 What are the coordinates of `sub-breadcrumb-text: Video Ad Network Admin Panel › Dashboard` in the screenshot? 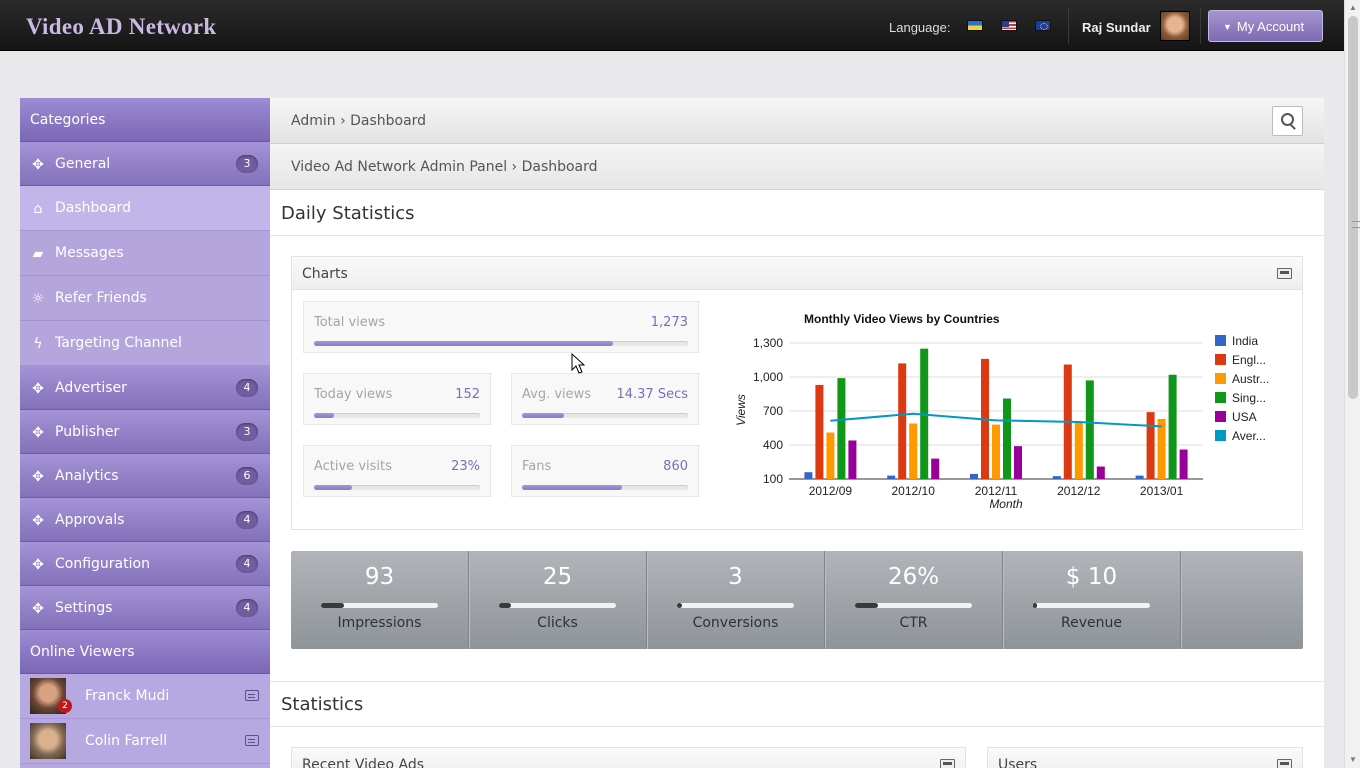 It's located at (444, 167).